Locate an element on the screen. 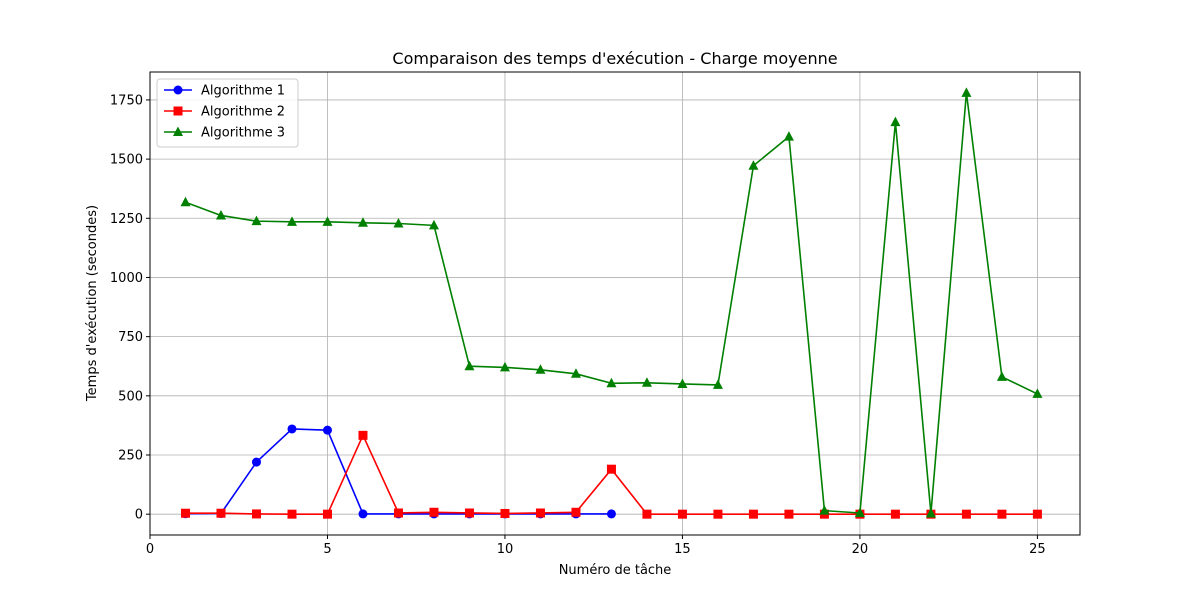 This screenshot has height=600, width=1200. x-tick-label: 20 is located at coordinates (860, 549).